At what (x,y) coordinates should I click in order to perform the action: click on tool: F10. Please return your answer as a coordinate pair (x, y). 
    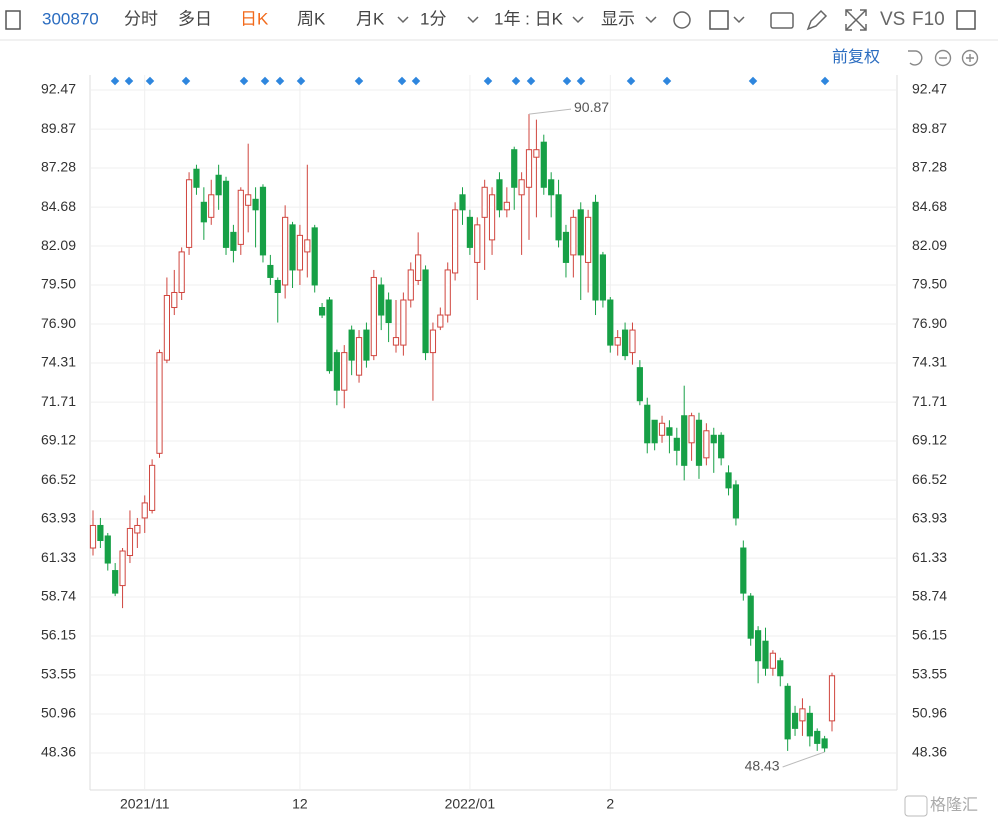
    Looking at the image, I should click on (928, 19).